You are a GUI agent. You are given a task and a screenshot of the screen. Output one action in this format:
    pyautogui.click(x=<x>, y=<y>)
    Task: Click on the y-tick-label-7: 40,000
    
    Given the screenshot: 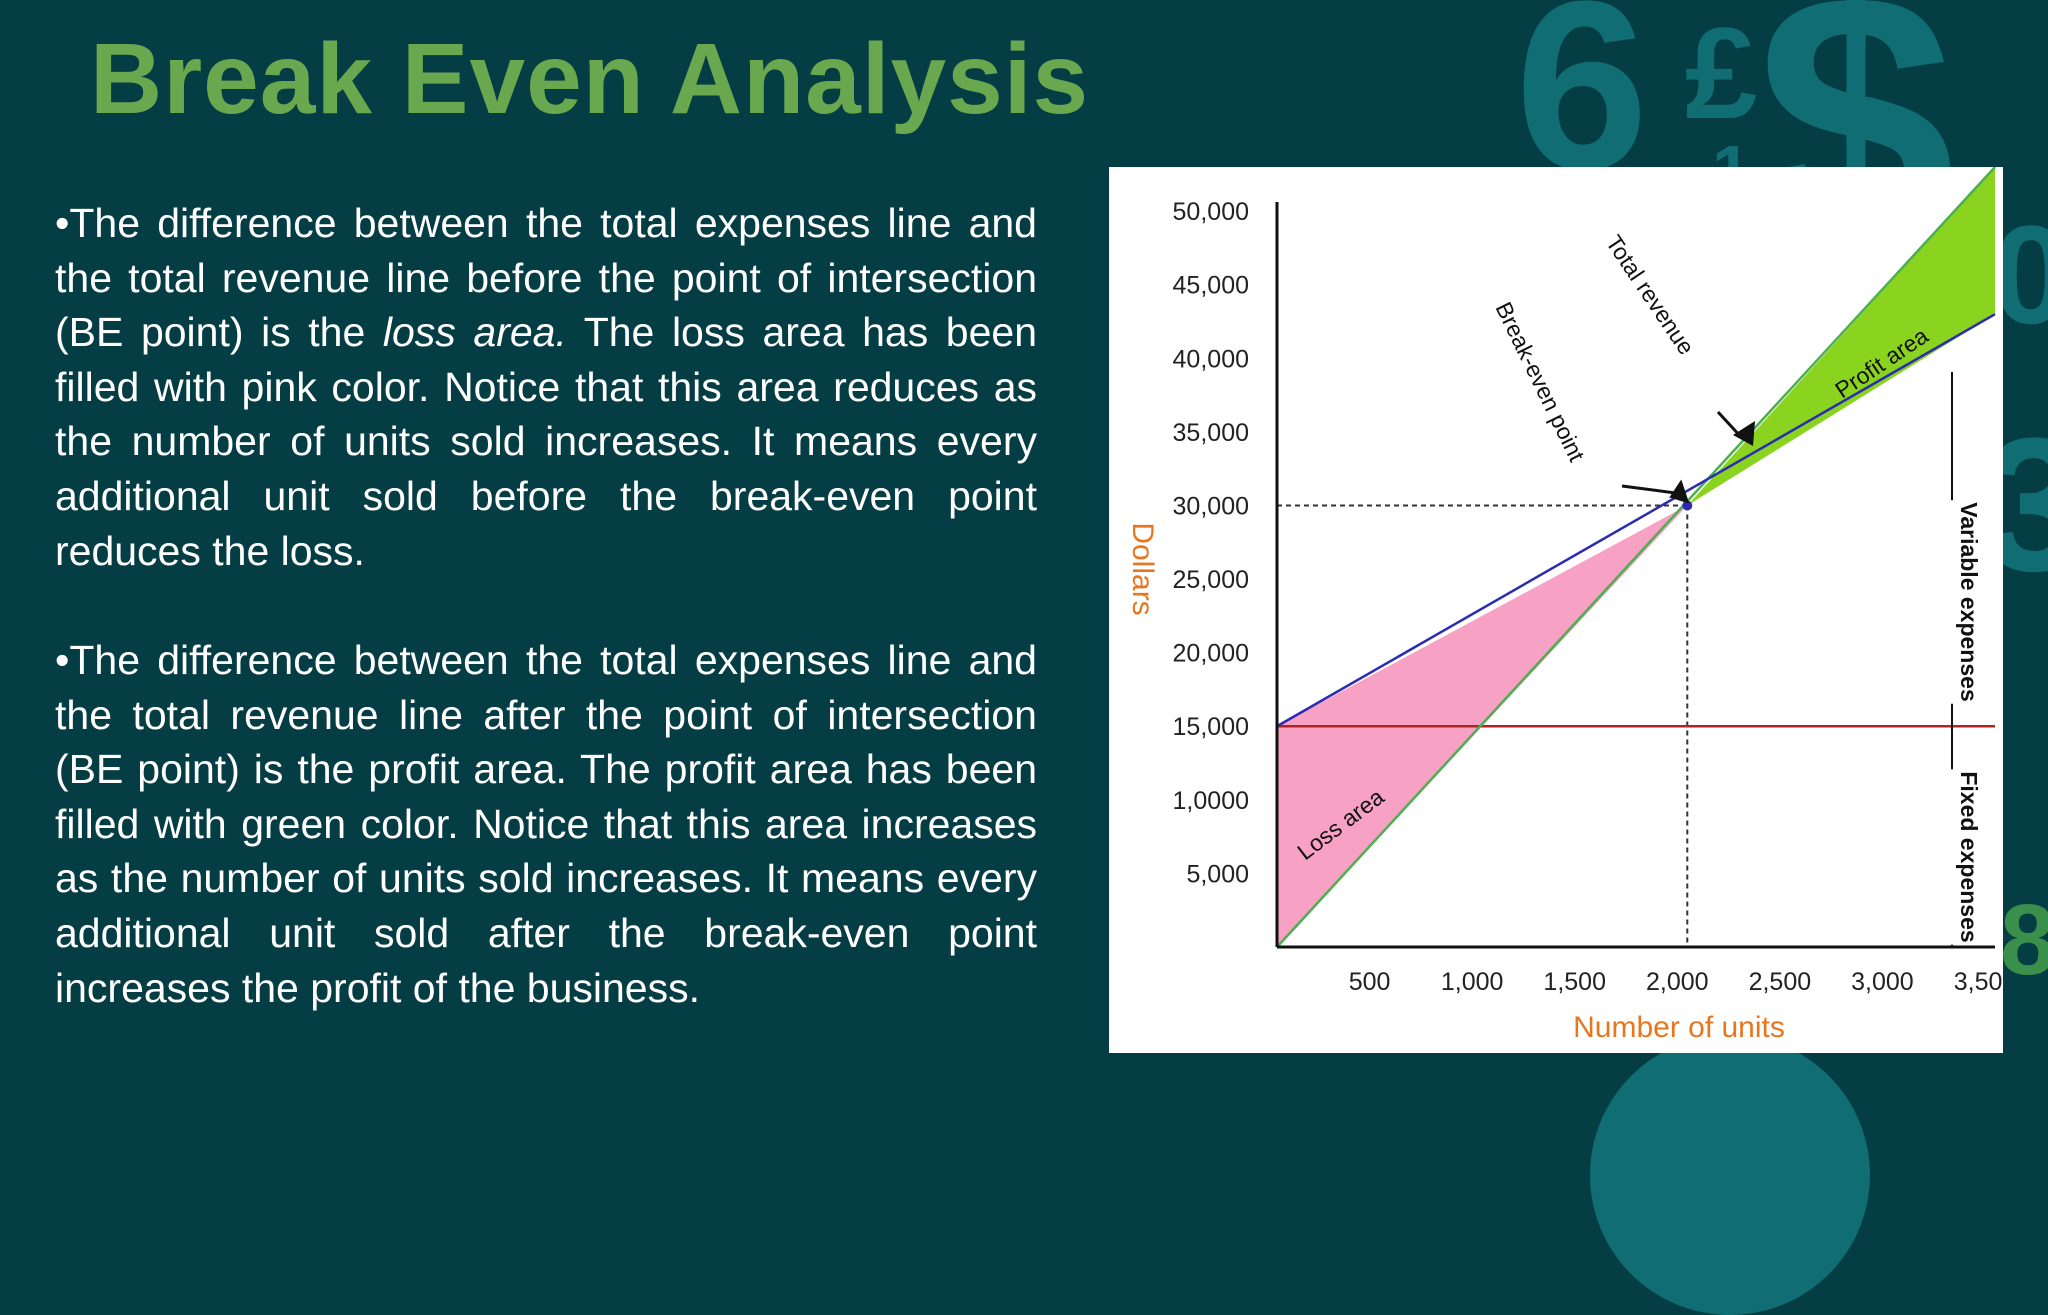 What is the action you would take?
    pyautogui.click(x=1211, y=359)
    